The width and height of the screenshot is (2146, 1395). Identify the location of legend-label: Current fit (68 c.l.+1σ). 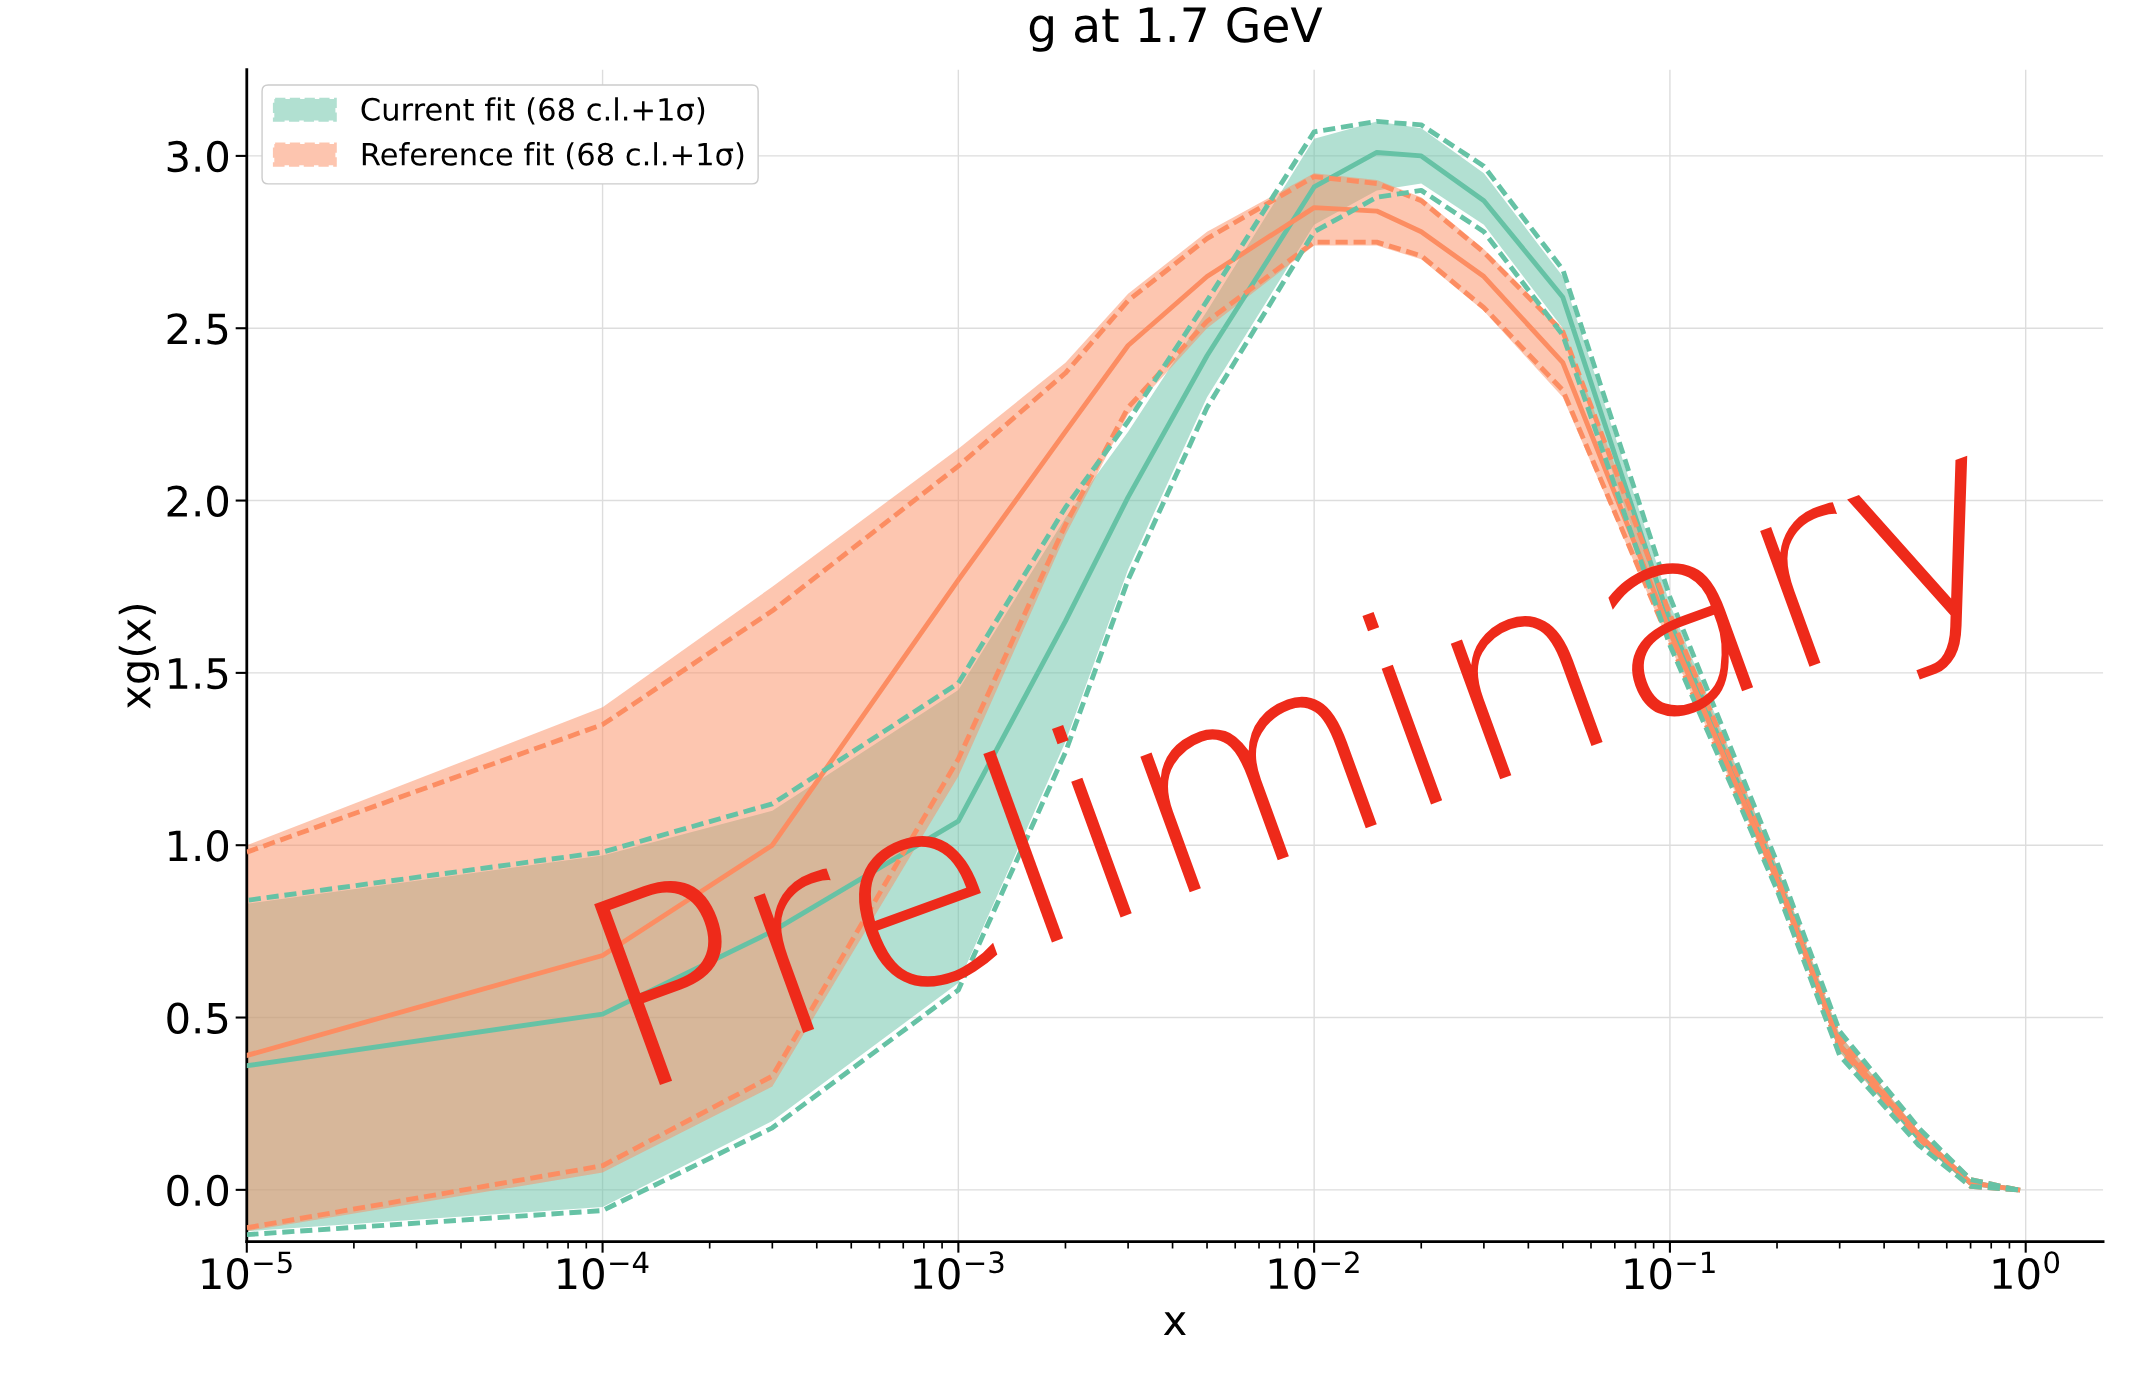
(533, 111).